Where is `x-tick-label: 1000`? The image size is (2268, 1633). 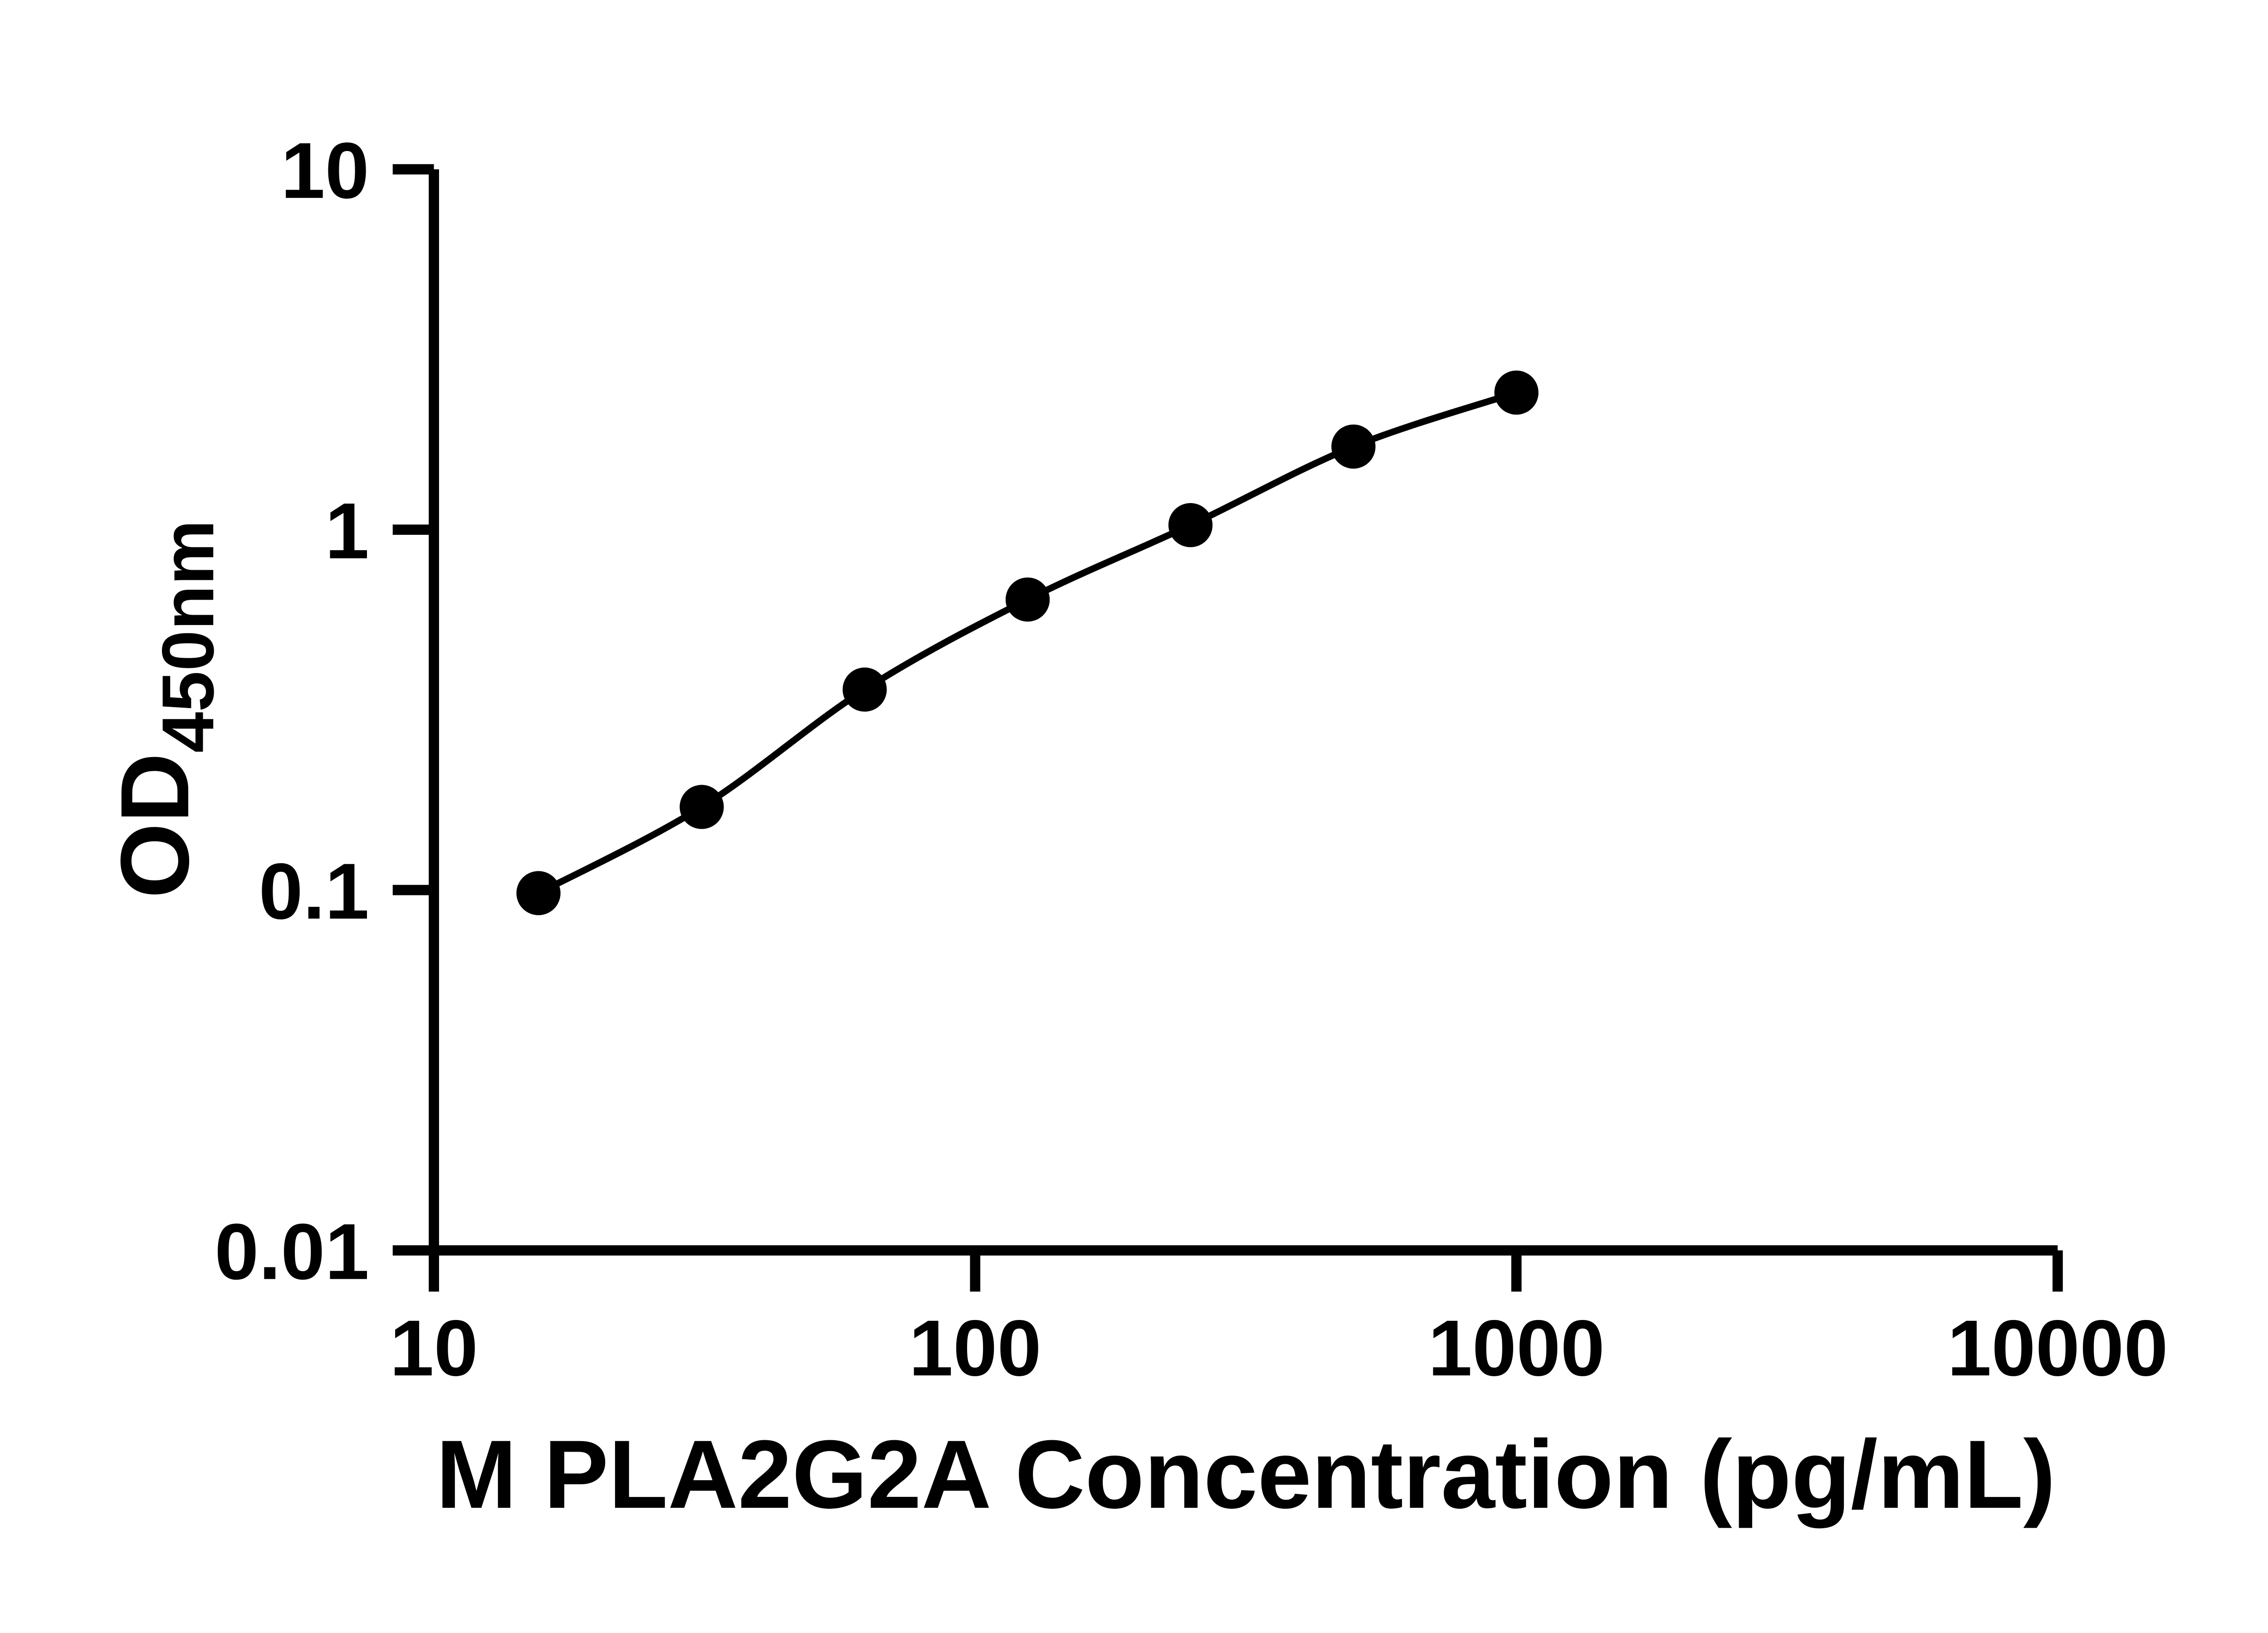 x-tick-label: 1000 is located at coordinates (1516, 1348).